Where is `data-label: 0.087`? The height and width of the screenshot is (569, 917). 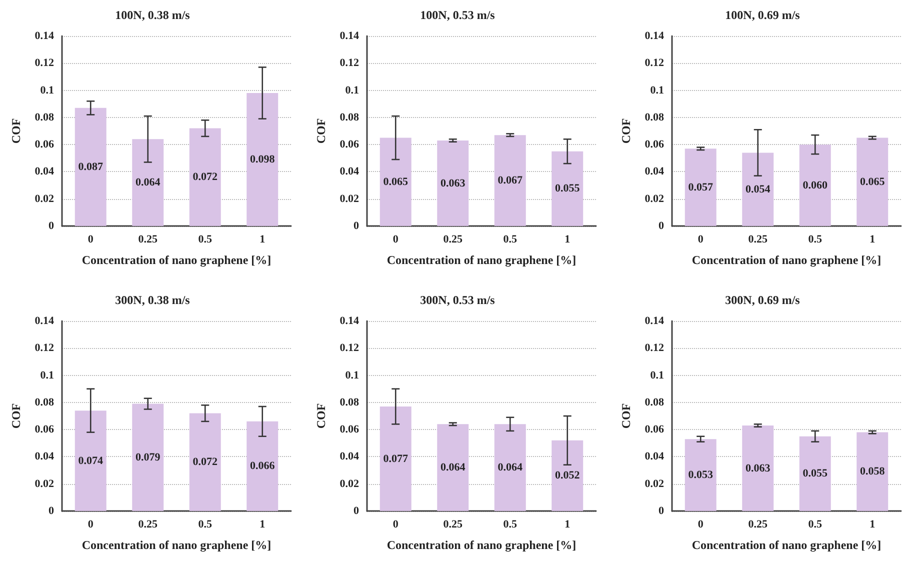 data-label: 0.087 is located at coordinates (91, 166).